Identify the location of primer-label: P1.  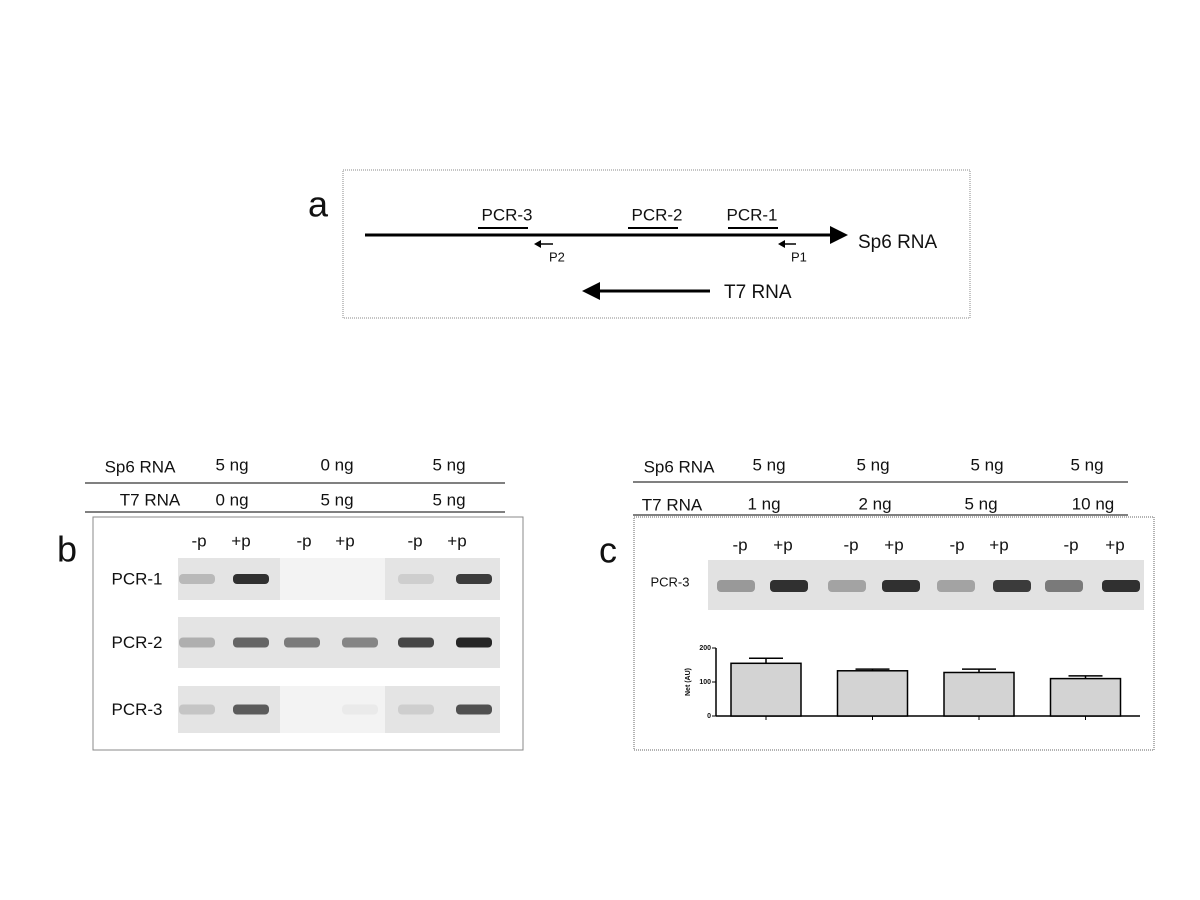
(799, 256).